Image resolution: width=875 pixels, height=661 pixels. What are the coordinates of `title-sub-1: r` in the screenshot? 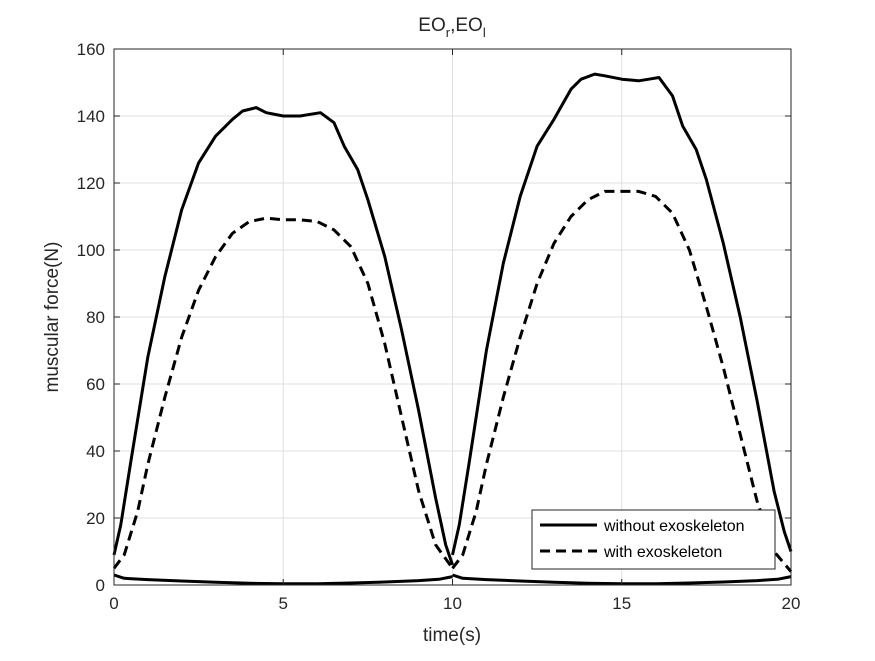 It's located at (448, 32).